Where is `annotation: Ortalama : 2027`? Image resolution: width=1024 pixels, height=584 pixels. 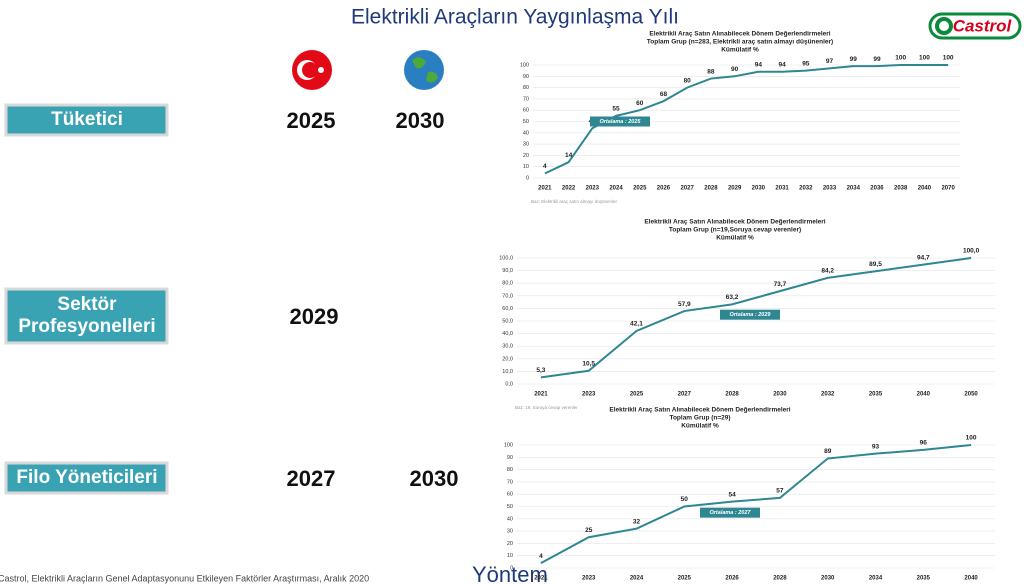 annotation: Ortalama : 2027 is located at coordinates (731, 513).